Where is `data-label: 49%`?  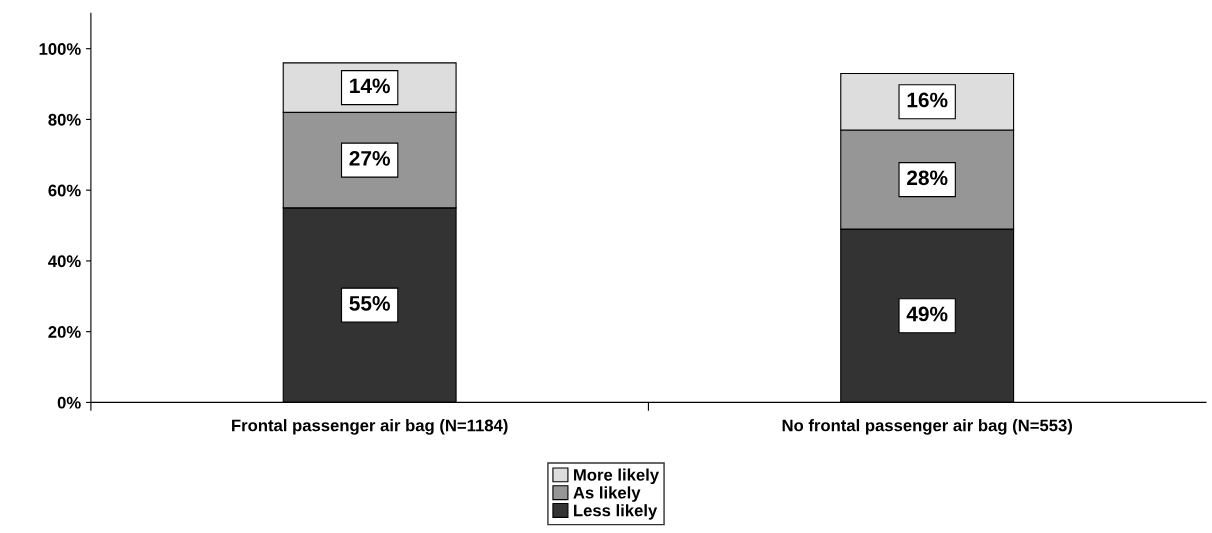
data-label: 49% is located at coordinates (927, 314).